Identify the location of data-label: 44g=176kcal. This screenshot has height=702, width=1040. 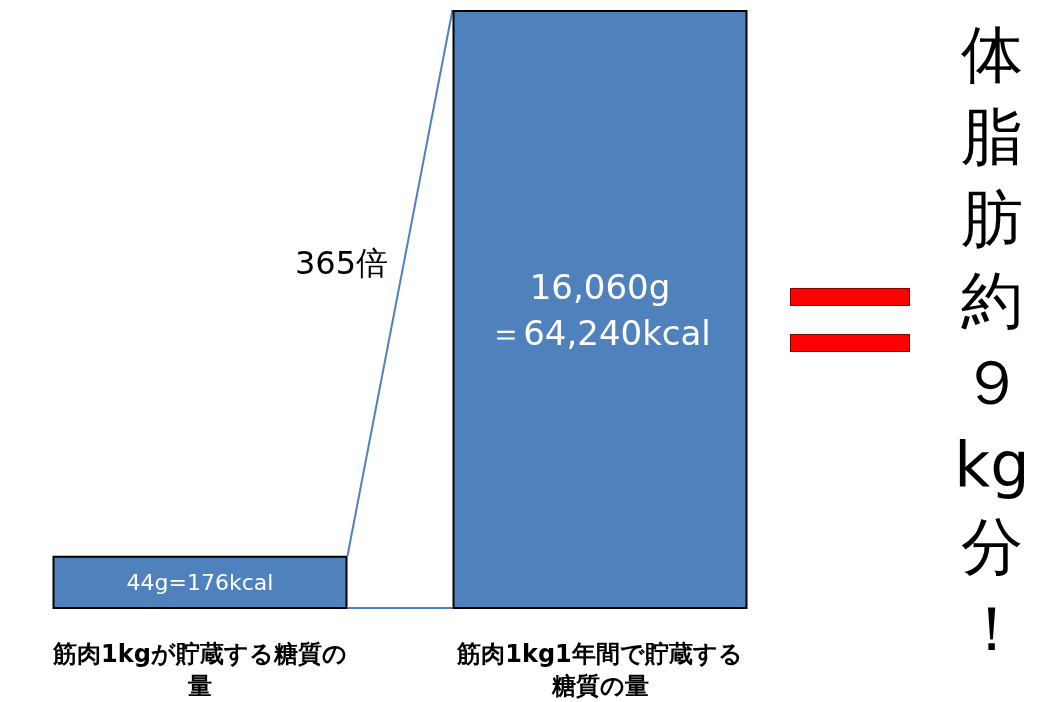
(200, 582).